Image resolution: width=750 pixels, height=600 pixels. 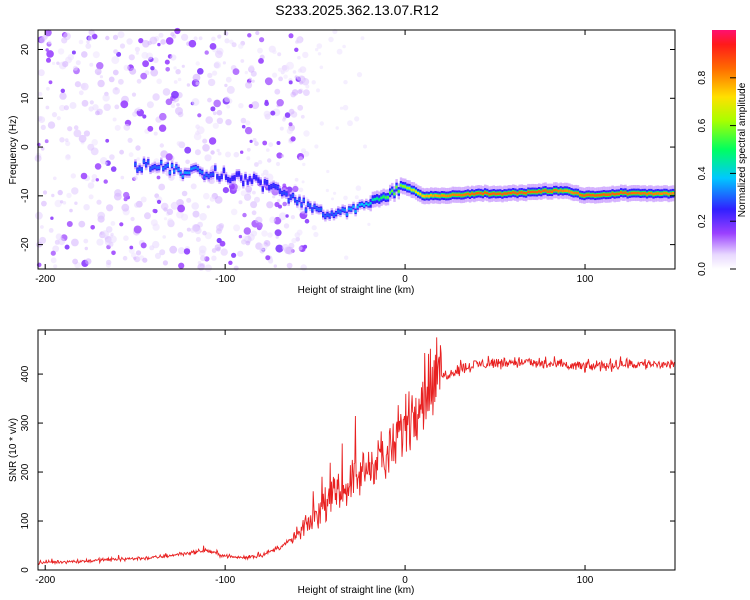 I want to click on chart-title: S233.2025.362.13.07.R12, so click(x=357, y=10).